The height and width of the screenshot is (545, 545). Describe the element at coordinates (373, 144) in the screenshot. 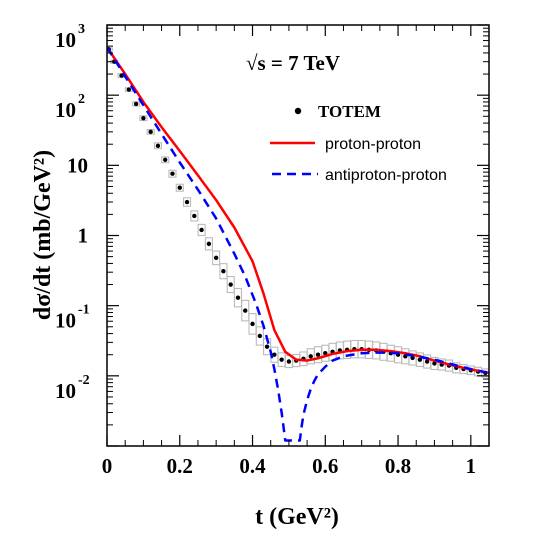

I see `legend-label-proton-proton: proton-proton` at that location.